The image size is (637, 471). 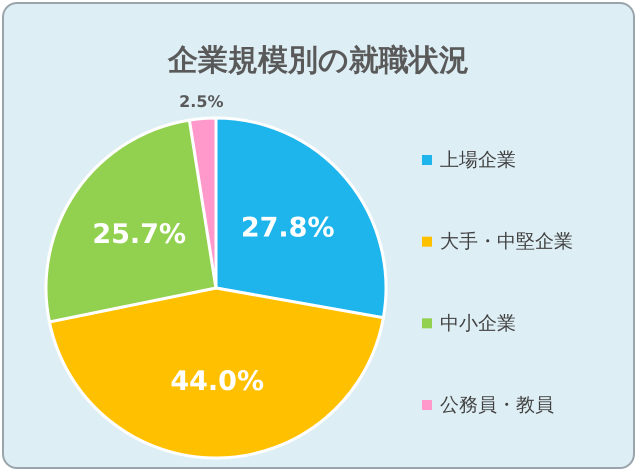 I want to click on legend-label: 上場企業, so click(x=478, y=160).